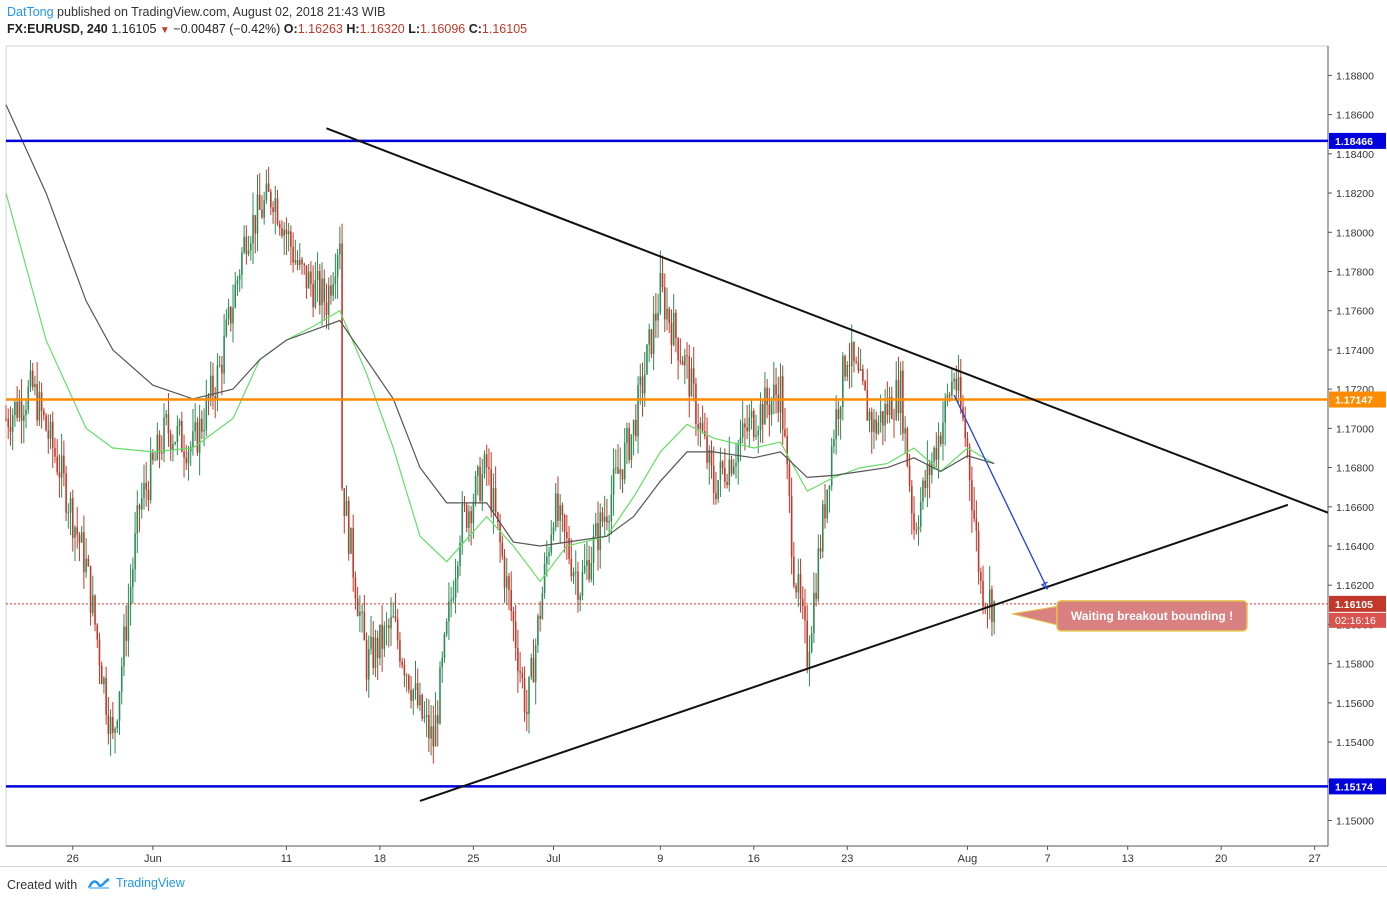 The image size is (1387, 903). What do you see at coordinates (30, 12) in the screenshot?
I see `author-link: DatTong` at bounding box center [30, 12].